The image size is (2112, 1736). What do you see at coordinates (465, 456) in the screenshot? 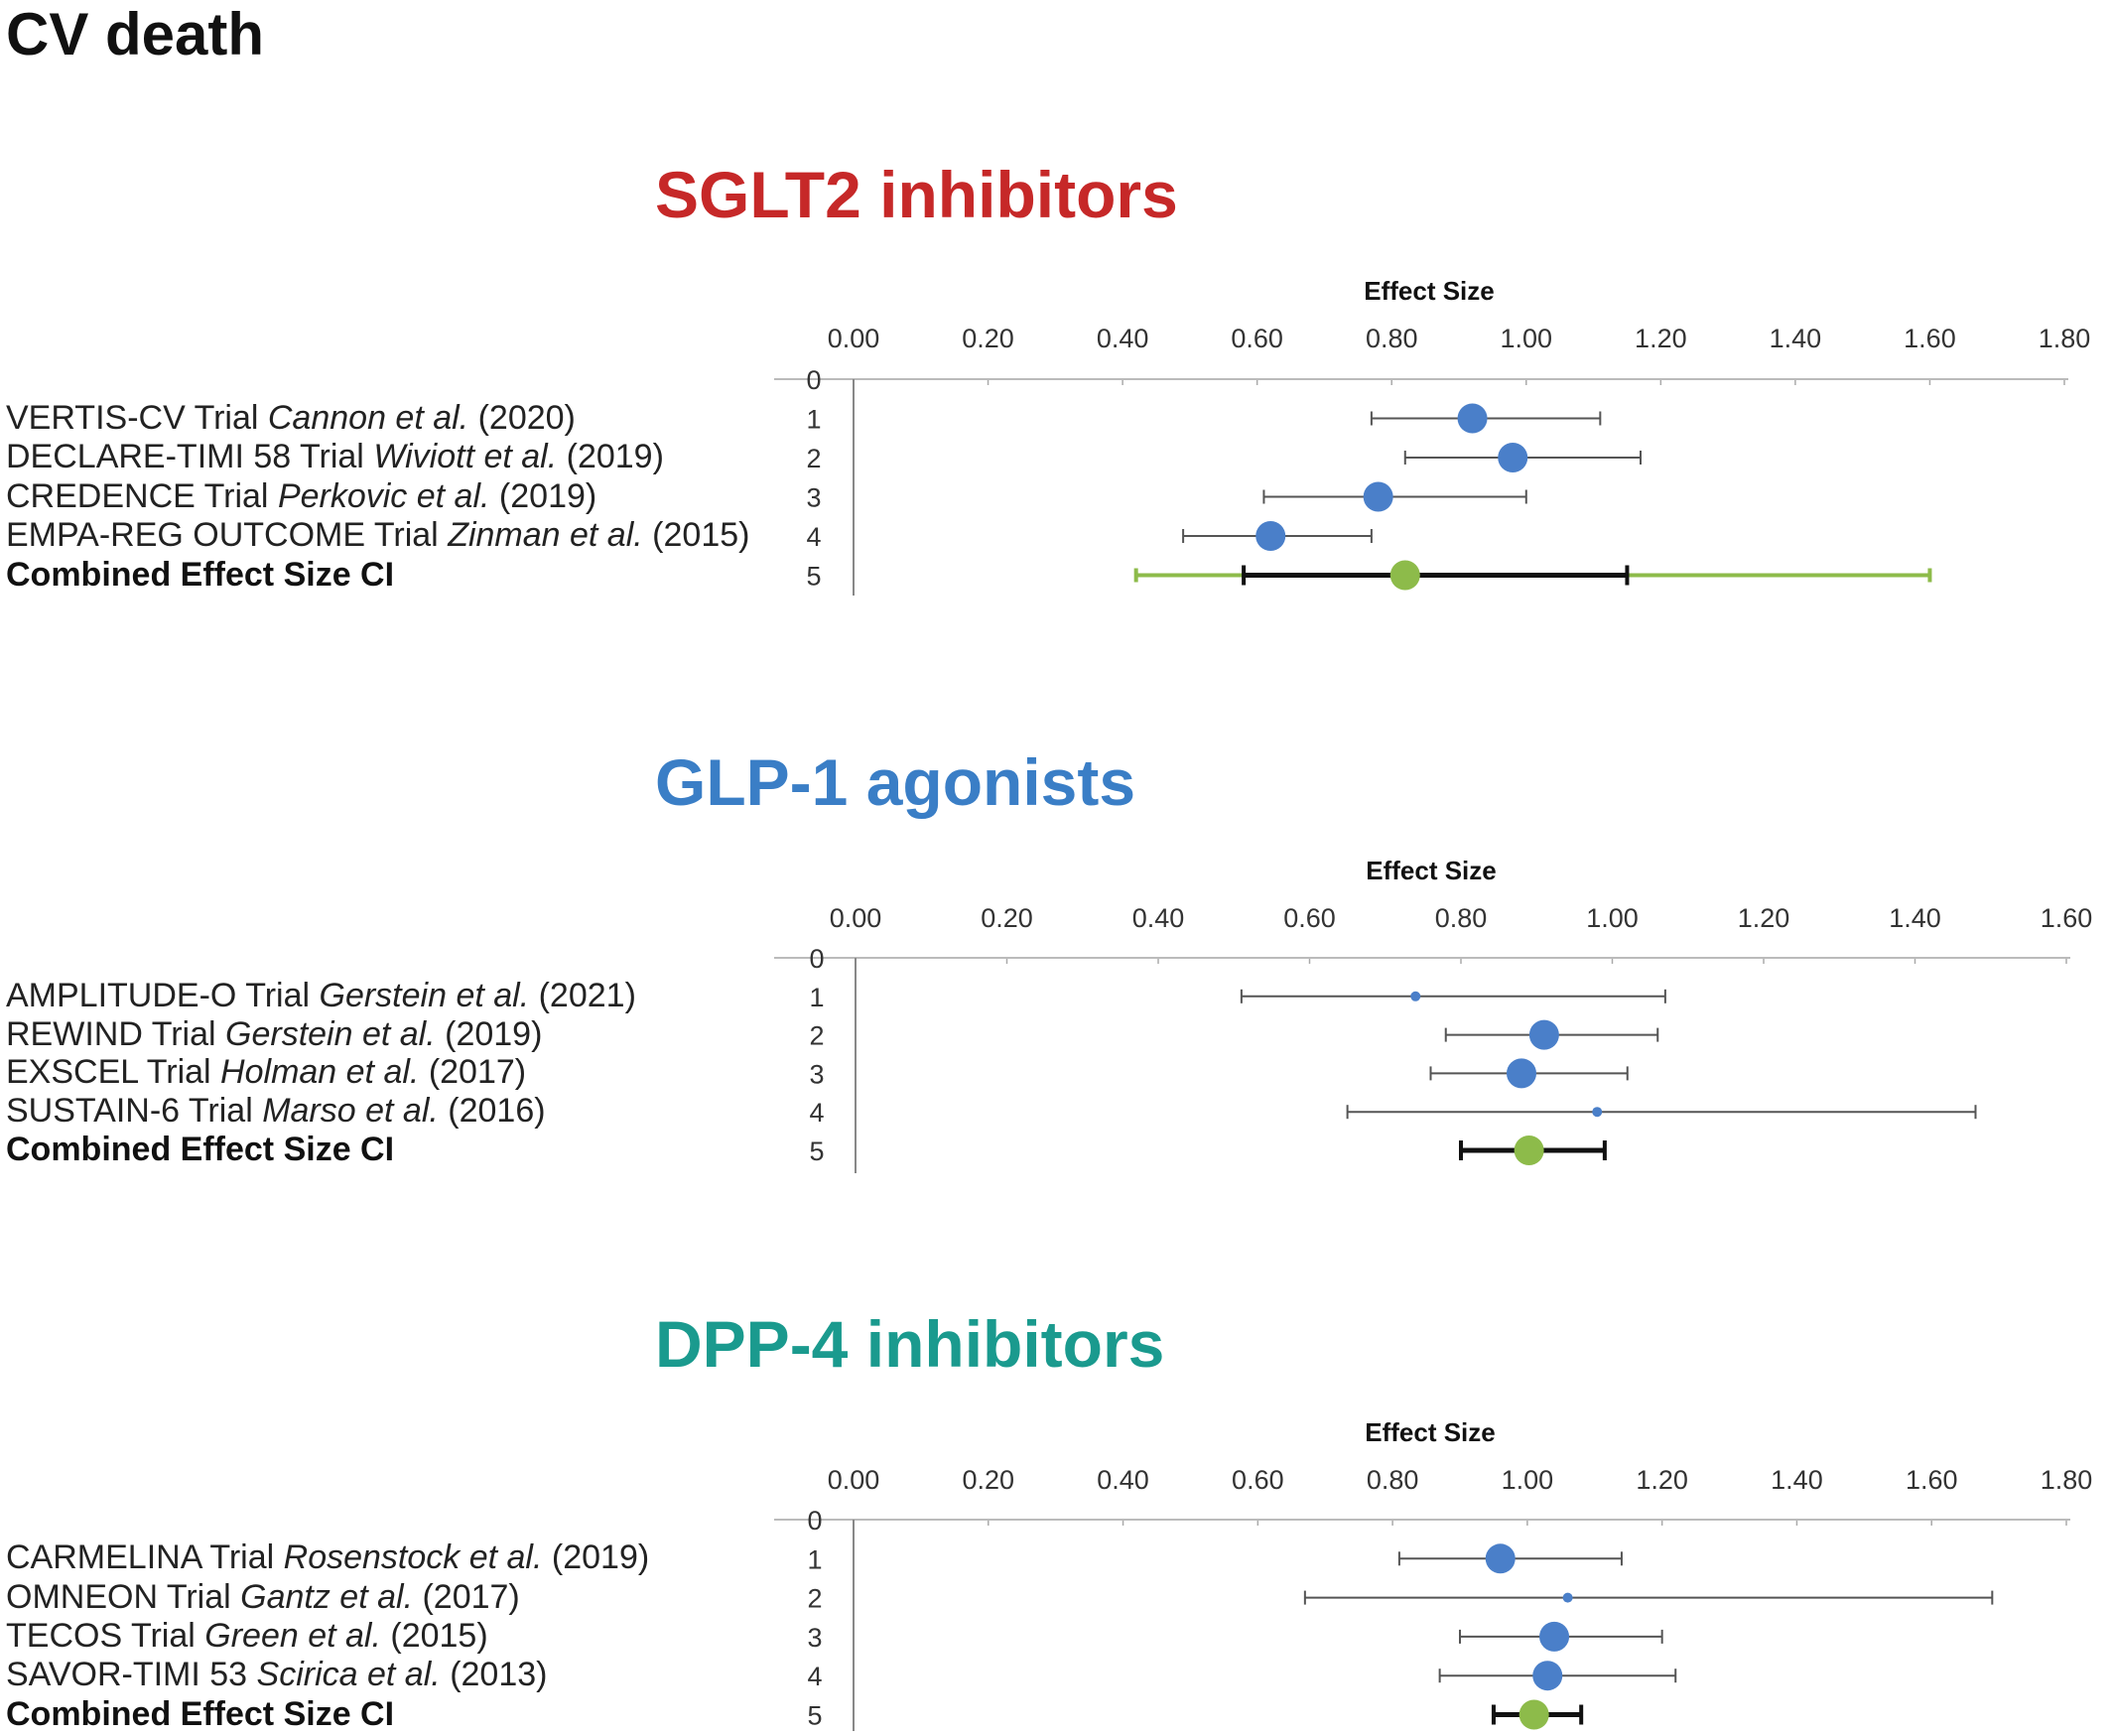
I see `trial-authors: Wiviott et al.` at bounding box center [465, 456].